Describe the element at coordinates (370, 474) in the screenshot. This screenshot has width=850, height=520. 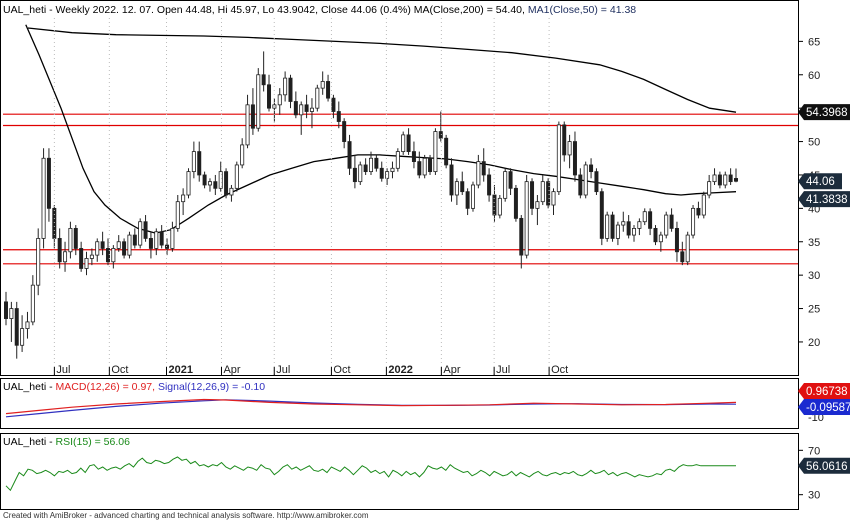
I see `rsi-line` at that location.